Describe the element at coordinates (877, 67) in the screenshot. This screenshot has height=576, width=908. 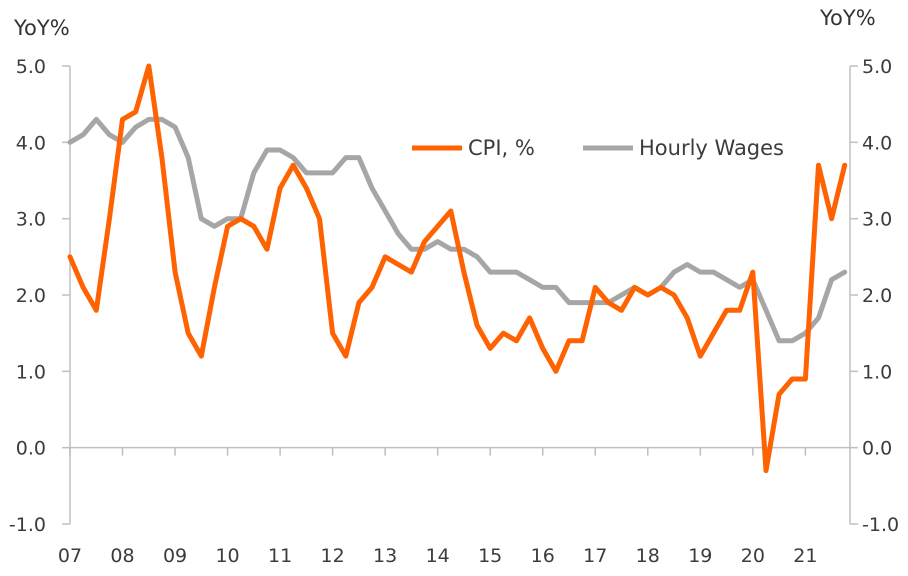
I see `y-tick-label-right: 5.0` at that location.